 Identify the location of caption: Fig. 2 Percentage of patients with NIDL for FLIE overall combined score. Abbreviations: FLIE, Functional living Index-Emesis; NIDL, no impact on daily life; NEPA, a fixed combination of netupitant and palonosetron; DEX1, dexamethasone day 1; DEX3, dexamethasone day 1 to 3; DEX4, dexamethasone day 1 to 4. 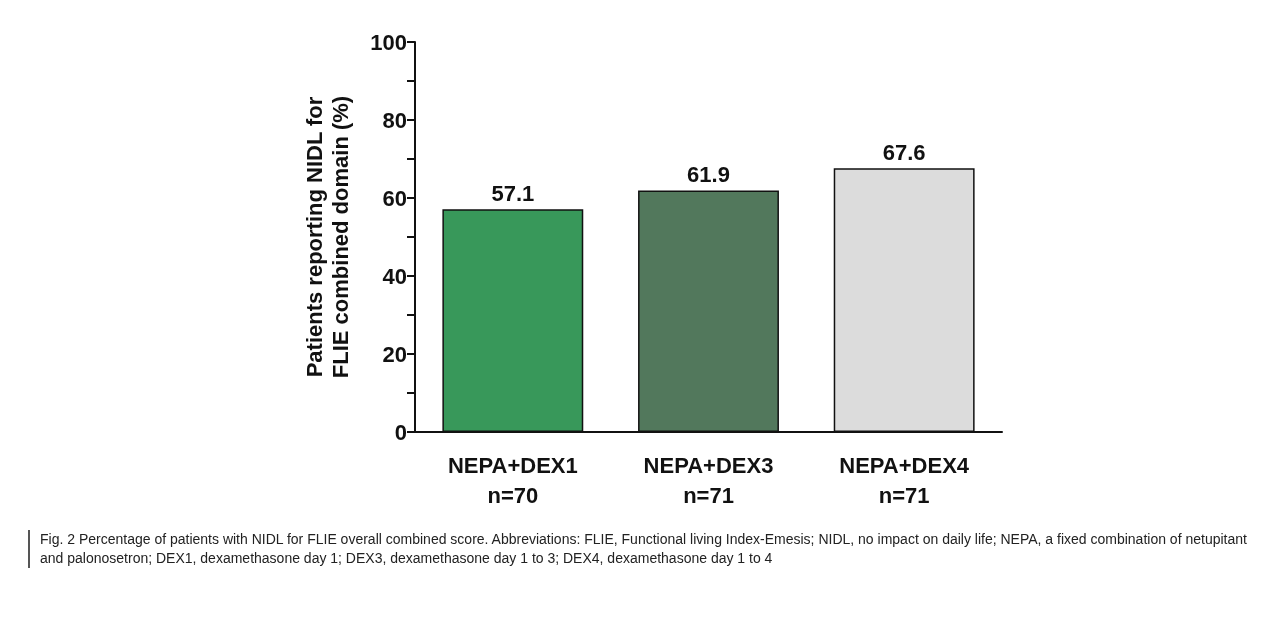
(637, 549).